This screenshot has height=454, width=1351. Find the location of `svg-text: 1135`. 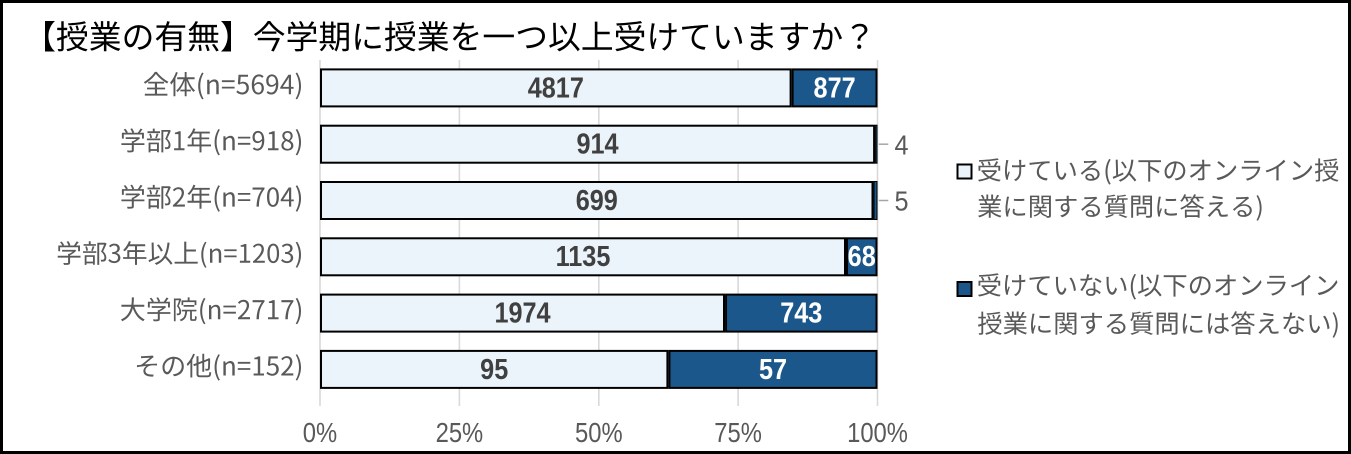

svg-text: 1135 is located at coordinates (583, 256).